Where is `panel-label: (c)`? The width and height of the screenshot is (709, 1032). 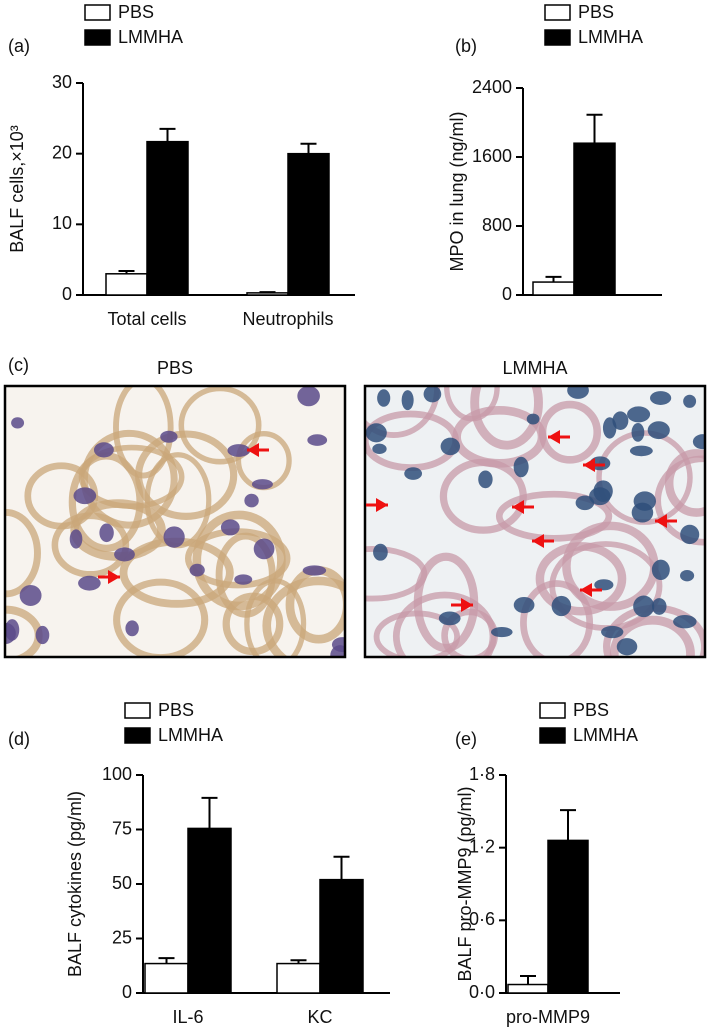
panel-label: (c) is located at coordinates (18, 365).